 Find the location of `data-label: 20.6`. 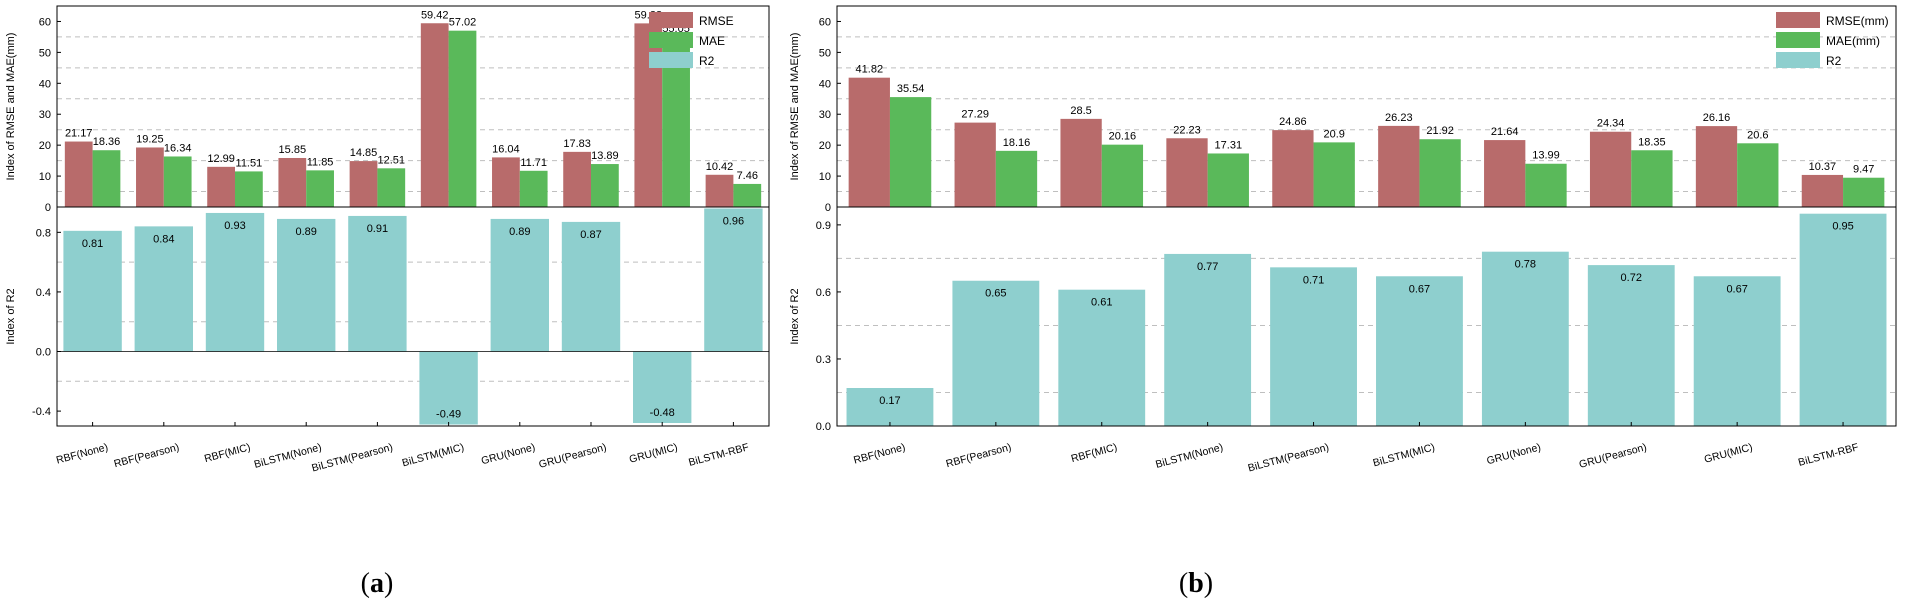

data-label: 20.6 is located at coordinates (1757, 135).